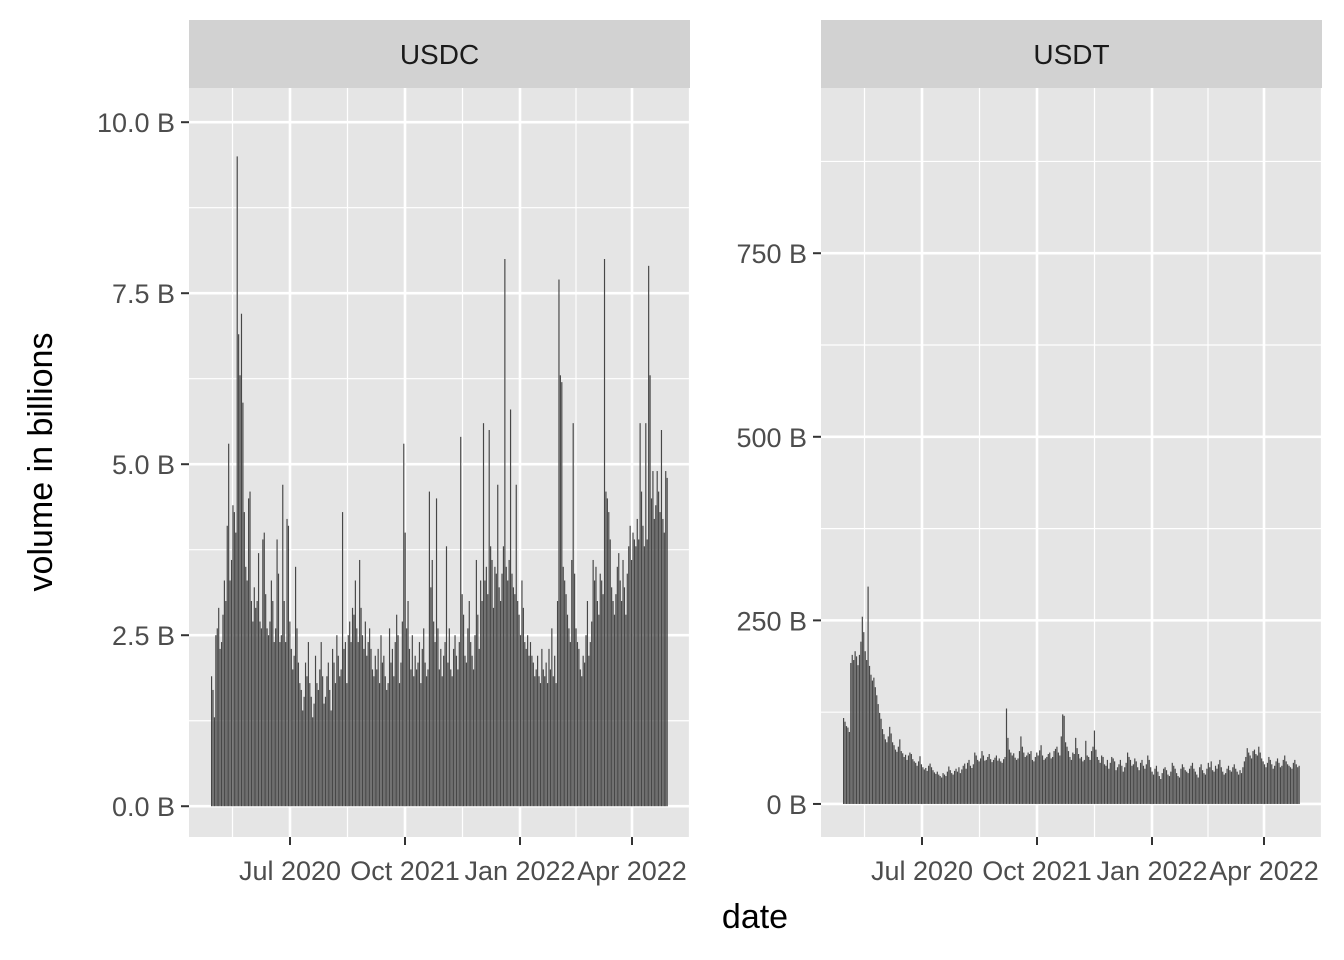 The image size is (1344, 960). I want to click on x-tick-label: Oct 2021, so click(405, 871).